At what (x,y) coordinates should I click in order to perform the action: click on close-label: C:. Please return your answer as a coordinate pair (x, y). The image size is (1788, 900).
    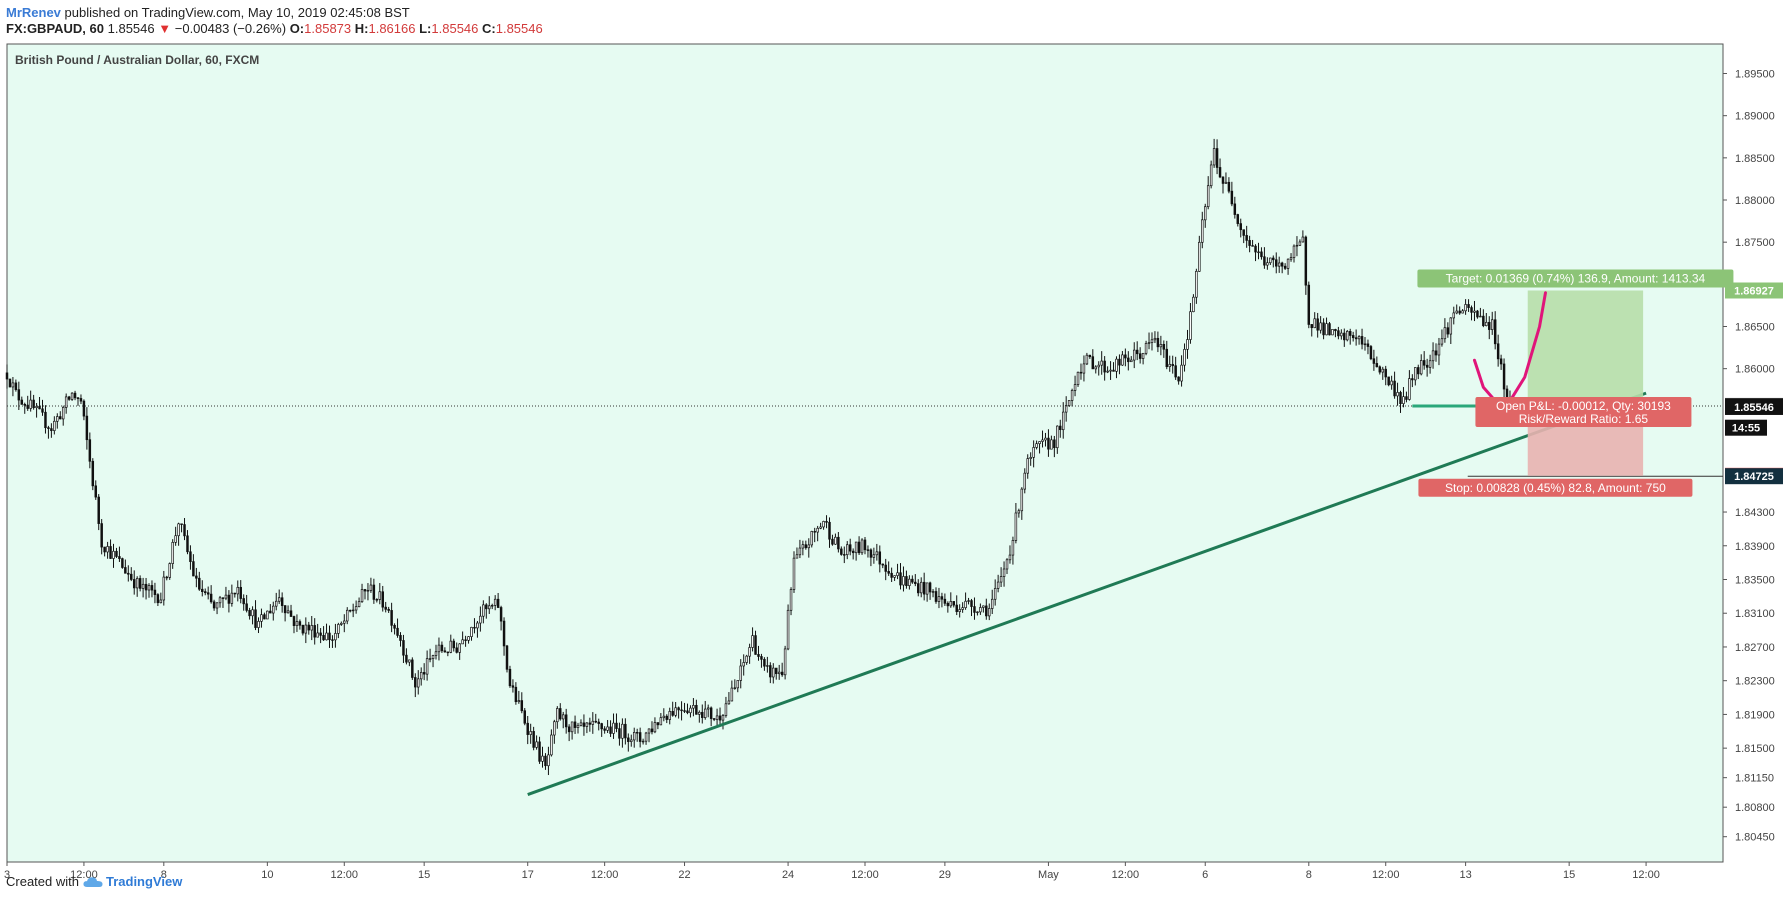
    Looking at the image, I should click on (489, 28).